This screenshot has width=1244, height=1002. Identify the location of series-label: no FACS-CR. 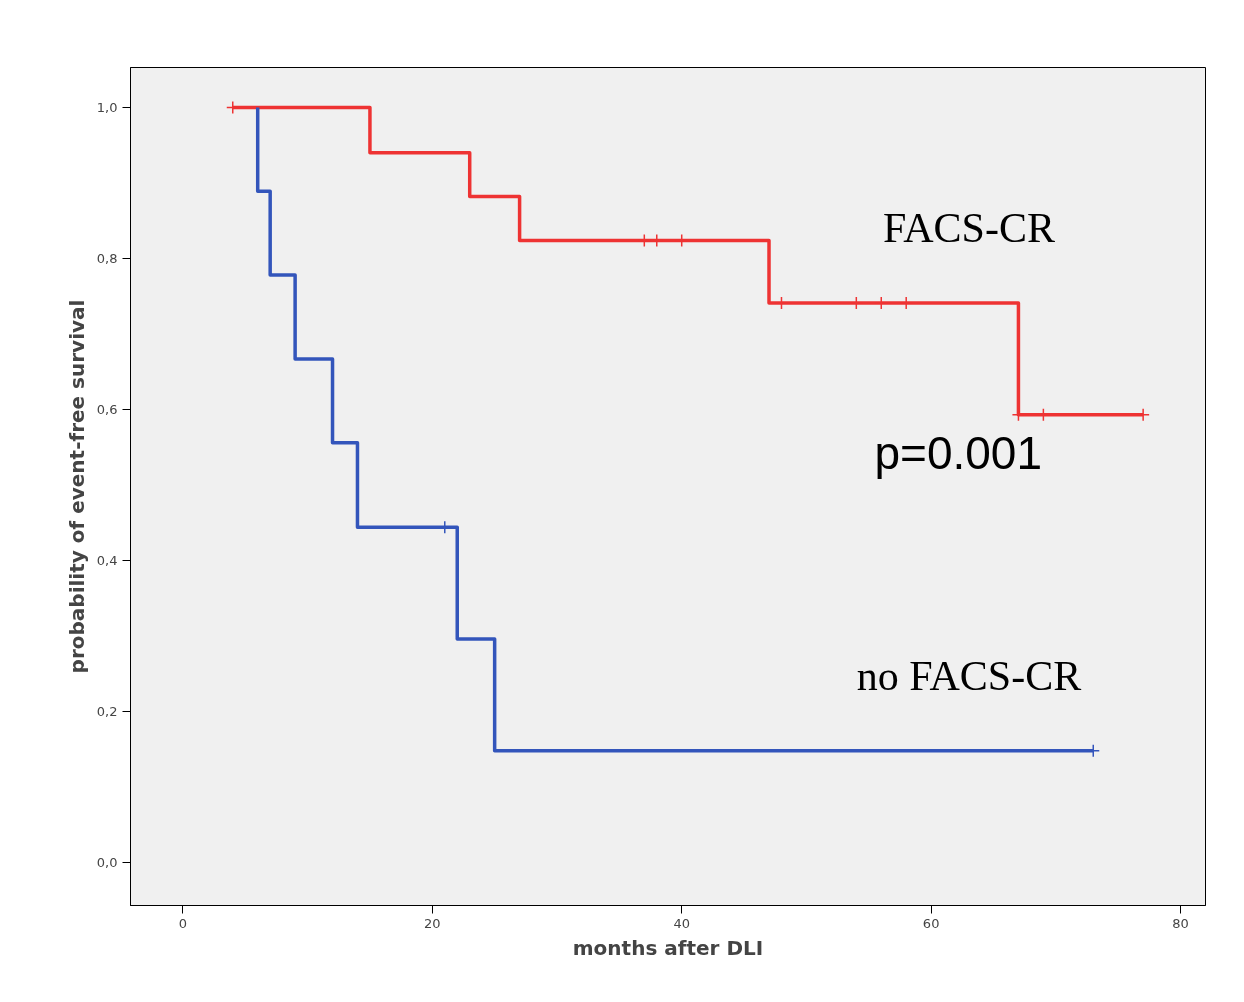
(969, 675).